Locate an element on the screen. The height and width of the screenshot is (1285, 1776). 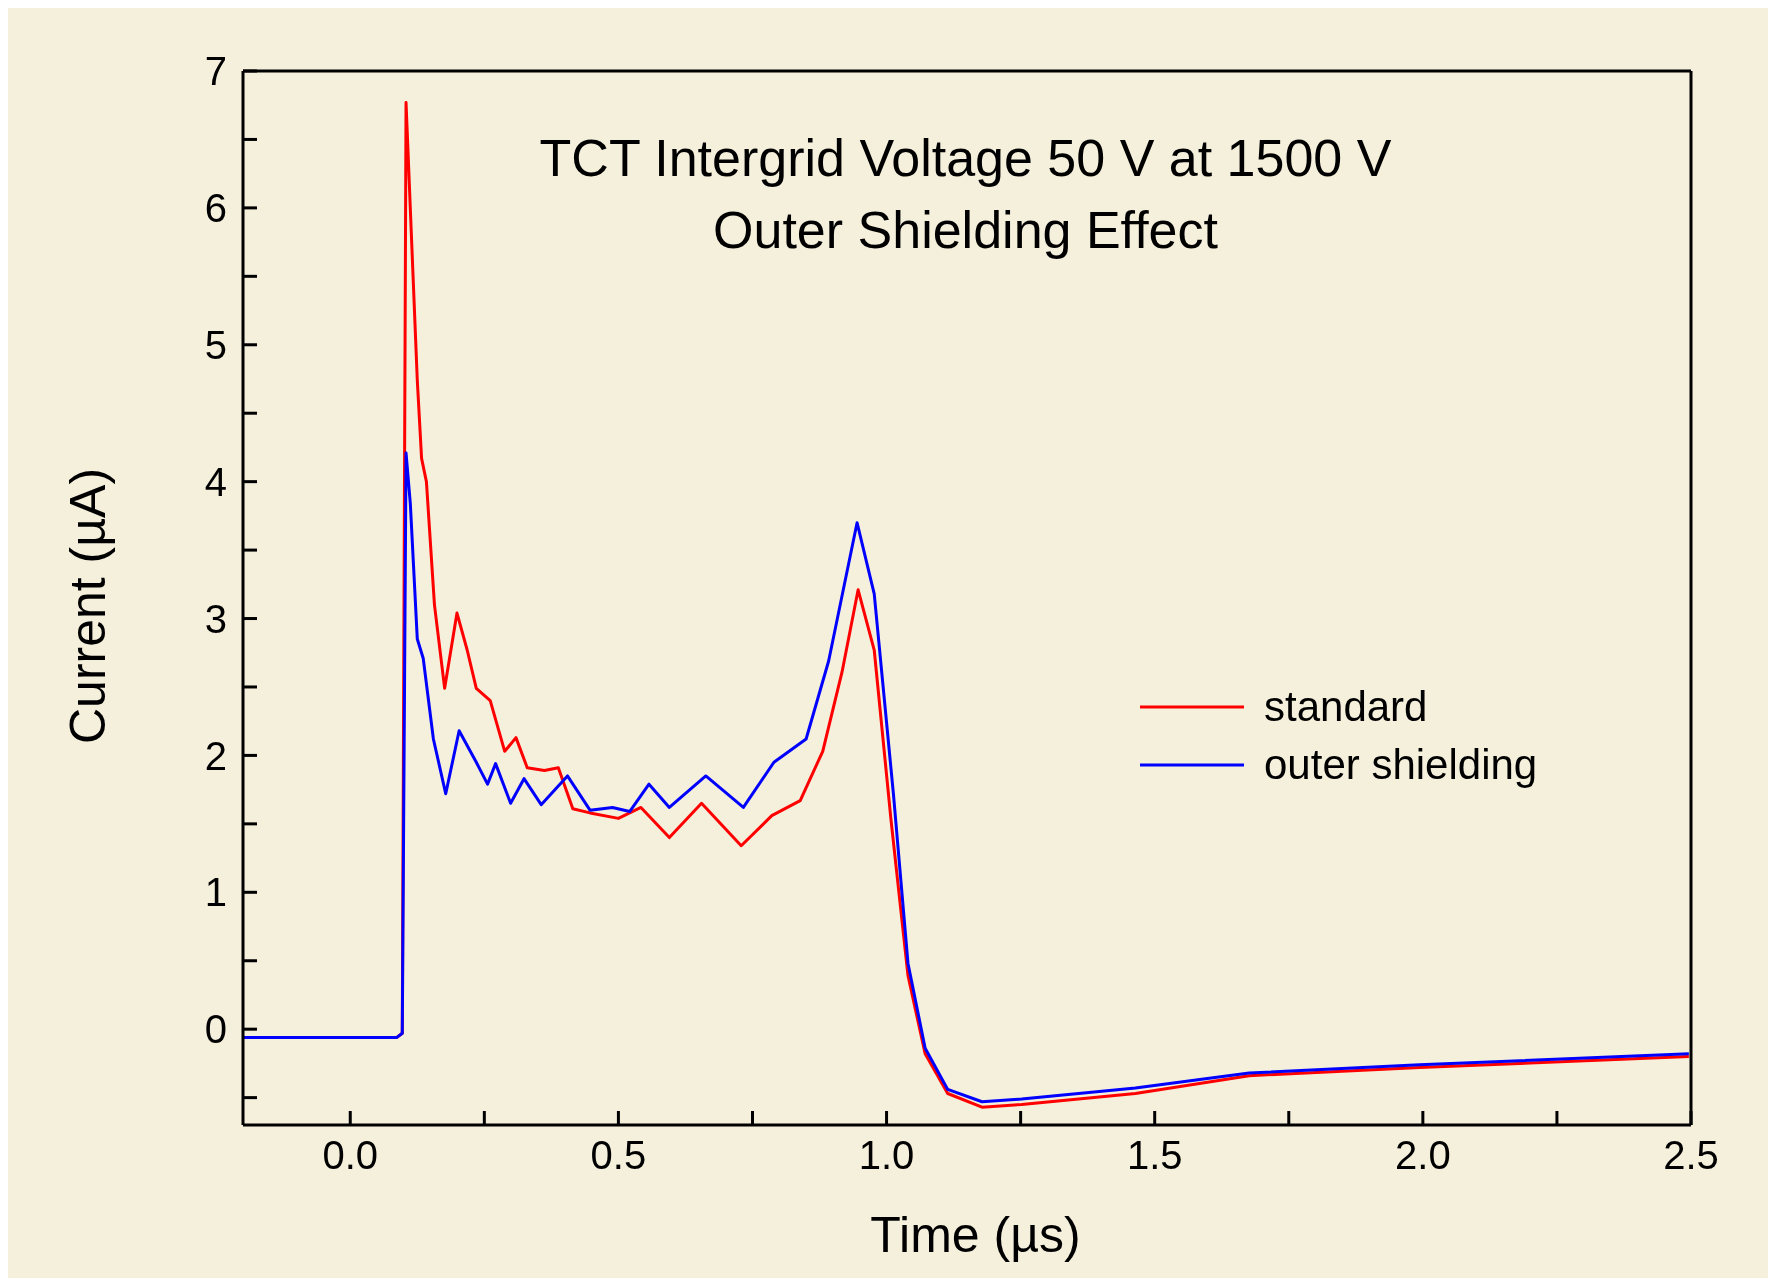
y-tick-label: 0 is located at coordinates (215, 1029).